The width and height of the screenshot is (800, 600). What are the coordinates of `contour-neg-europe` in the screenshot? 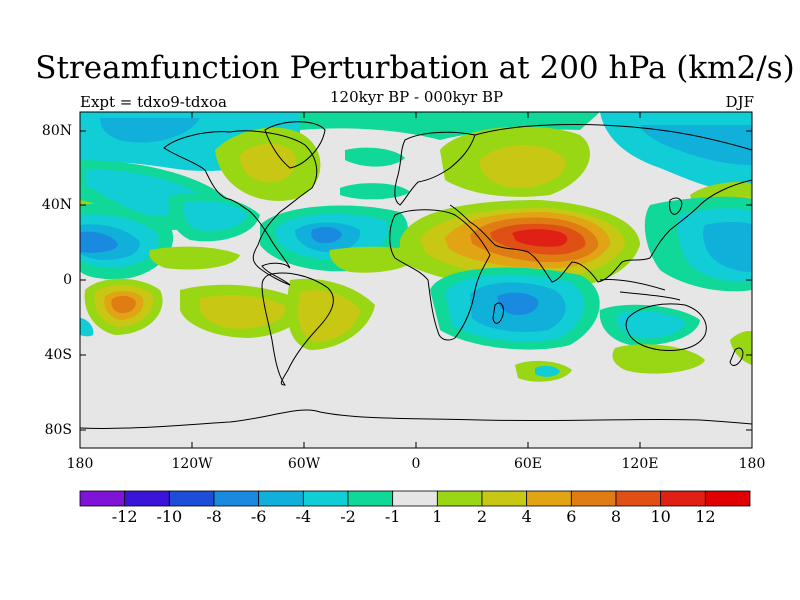 It's located at (375, 191).